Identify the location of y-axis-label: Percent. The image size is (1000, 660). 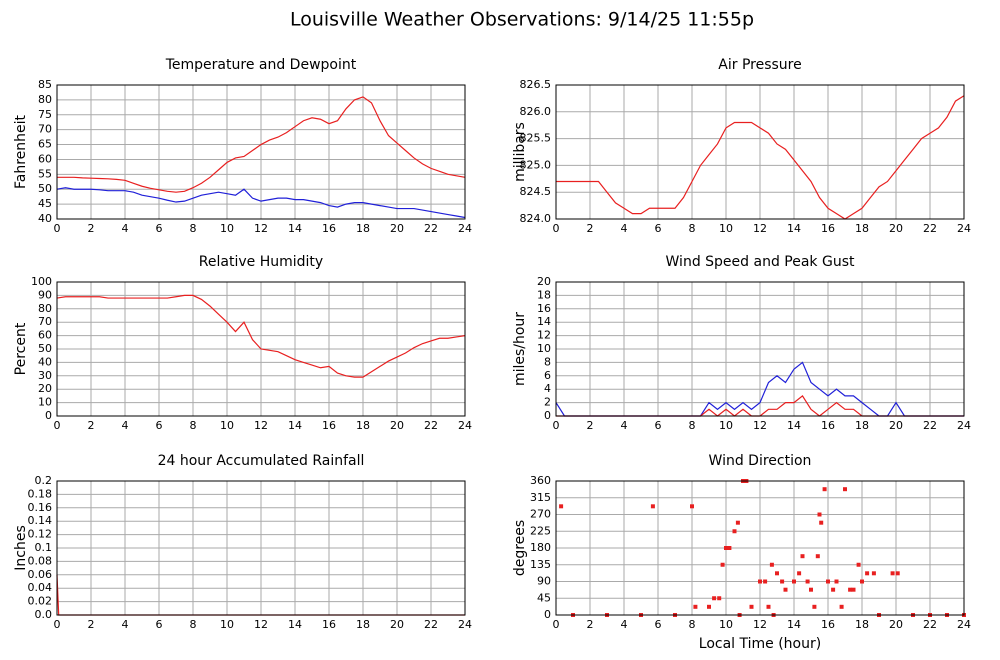
(21, 348).